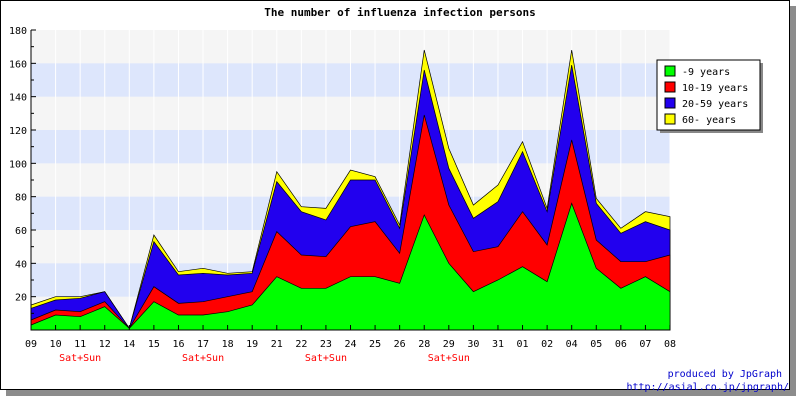 Image resolution: width=800 pixels, height=400 pixels. I want to click on x-tick-label: 30, so click(473, 344).